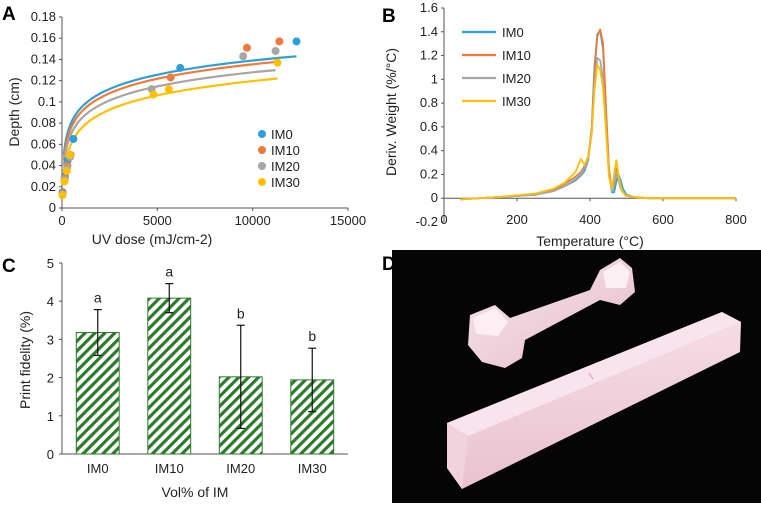 This screenshot has width=761, height=508. I want to click on panel-a-ytick-label: 0.18, so click(43, 16).